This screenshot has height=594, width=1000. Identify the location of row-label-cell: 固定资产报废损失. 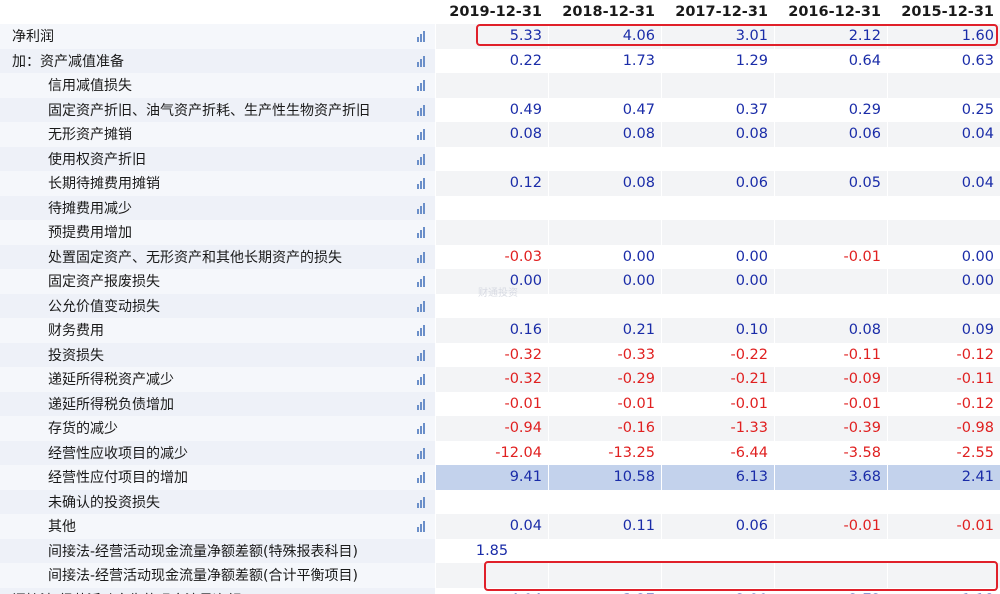
(217, 281).